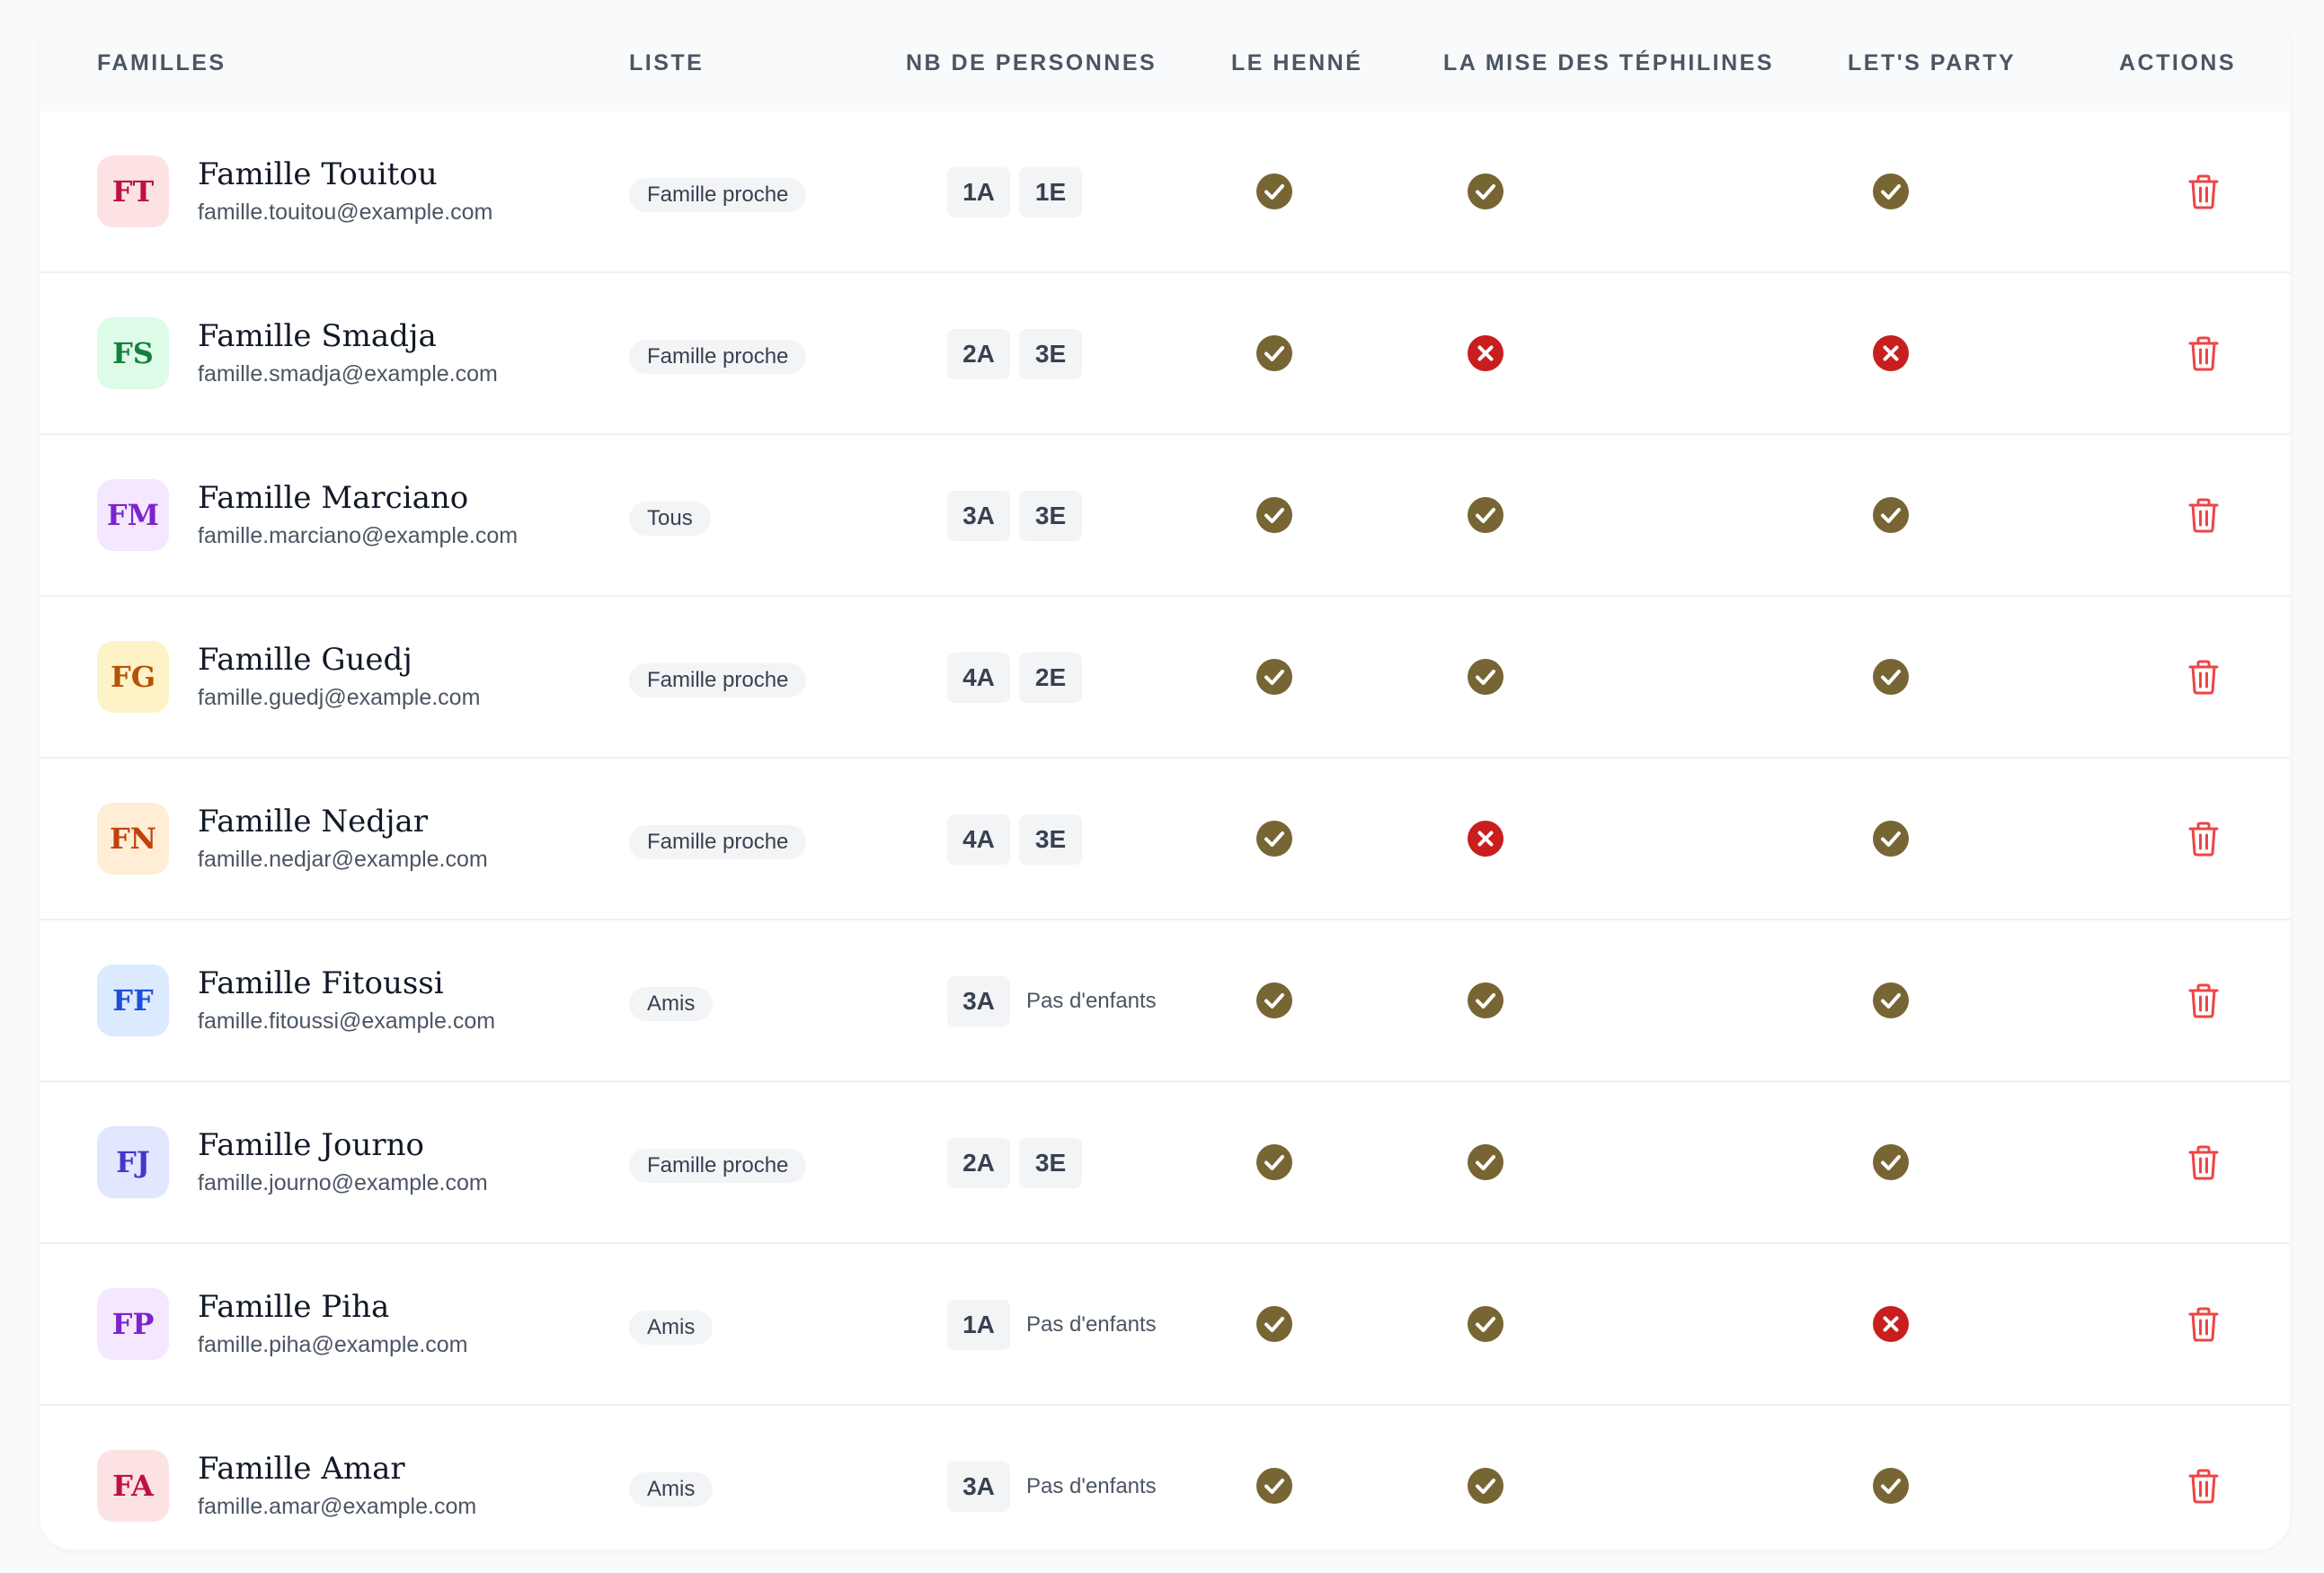 Image resolution: width=2324 pixels, height=1573 pixels. What do you see at coordinates (133, 1000) in the screenshot?
I see `avatar: FF` at bounding box center [133, 1000].